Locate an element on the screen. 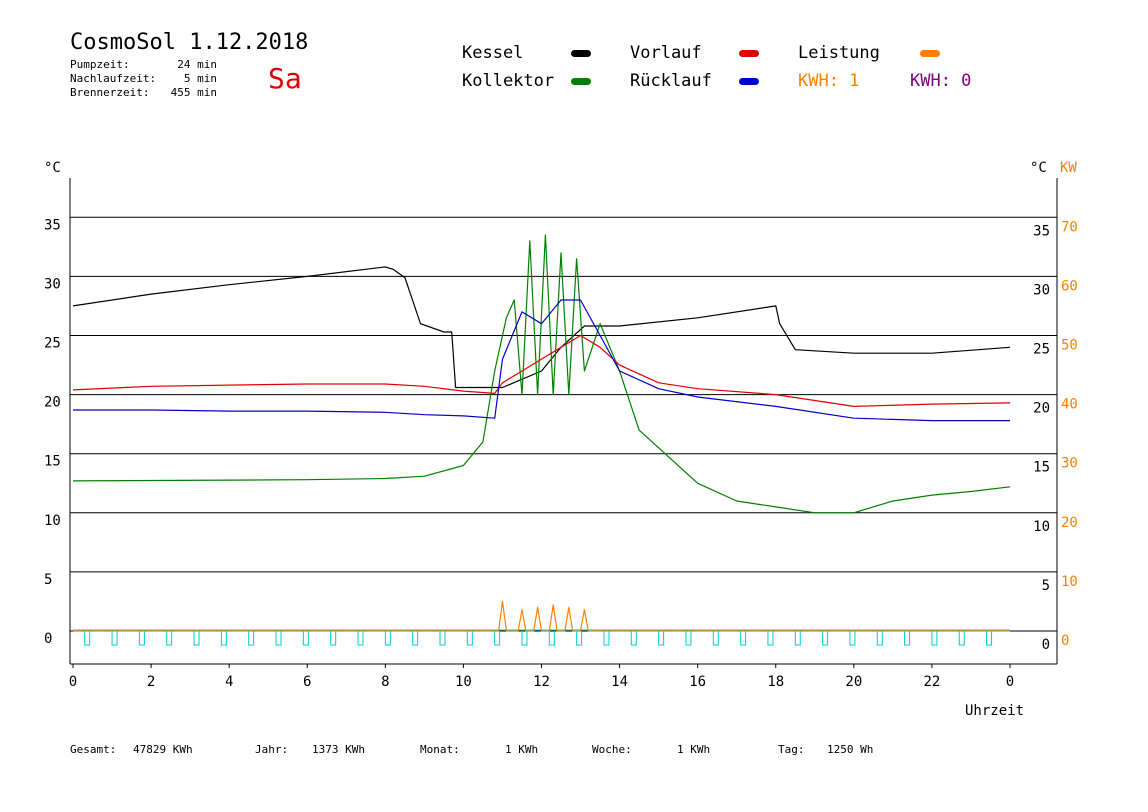 The height and width of the screenshot is (812, 1148). y-tick-label-right: 35 is located at coordinates (1041, 231).